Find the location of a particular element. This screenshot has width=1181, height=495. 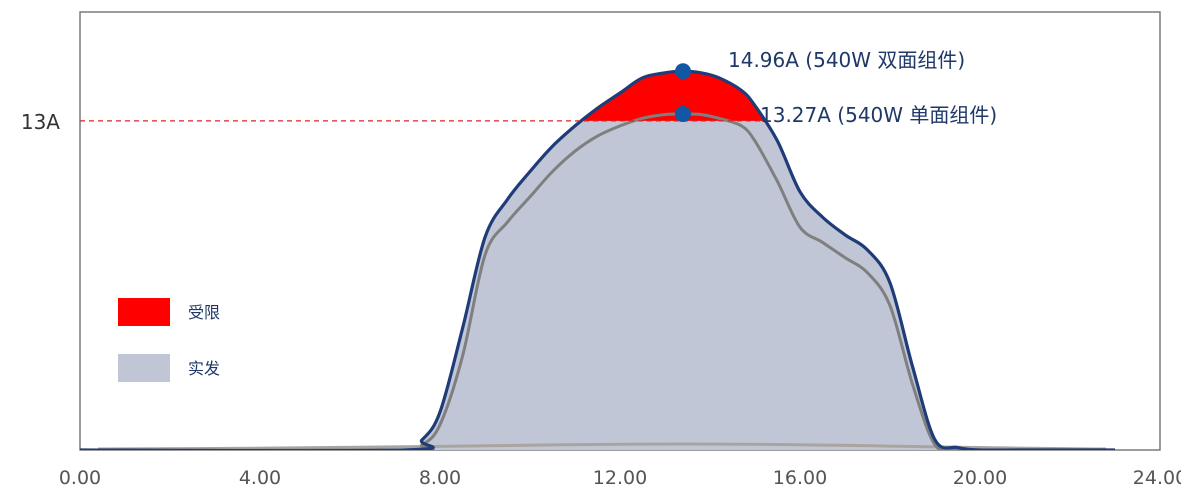

peak-annotation: 13.27A (540W 单面组件) is located at coordinates (878, 115).